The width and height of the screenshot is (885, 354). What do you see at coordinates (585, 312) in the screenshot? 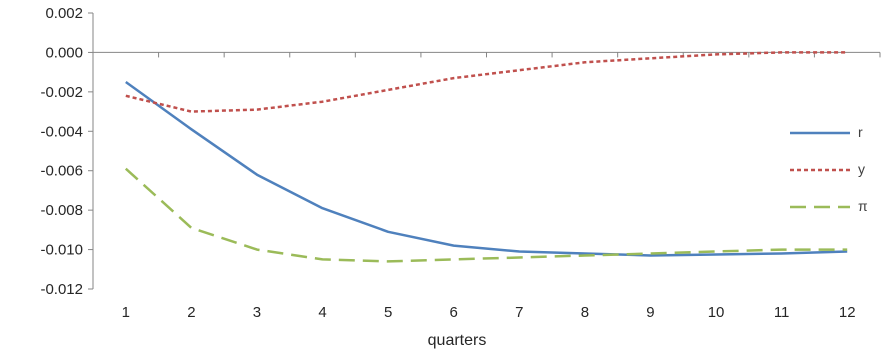
I see `x-tick-label: 8` at bounding box center [585, 312].